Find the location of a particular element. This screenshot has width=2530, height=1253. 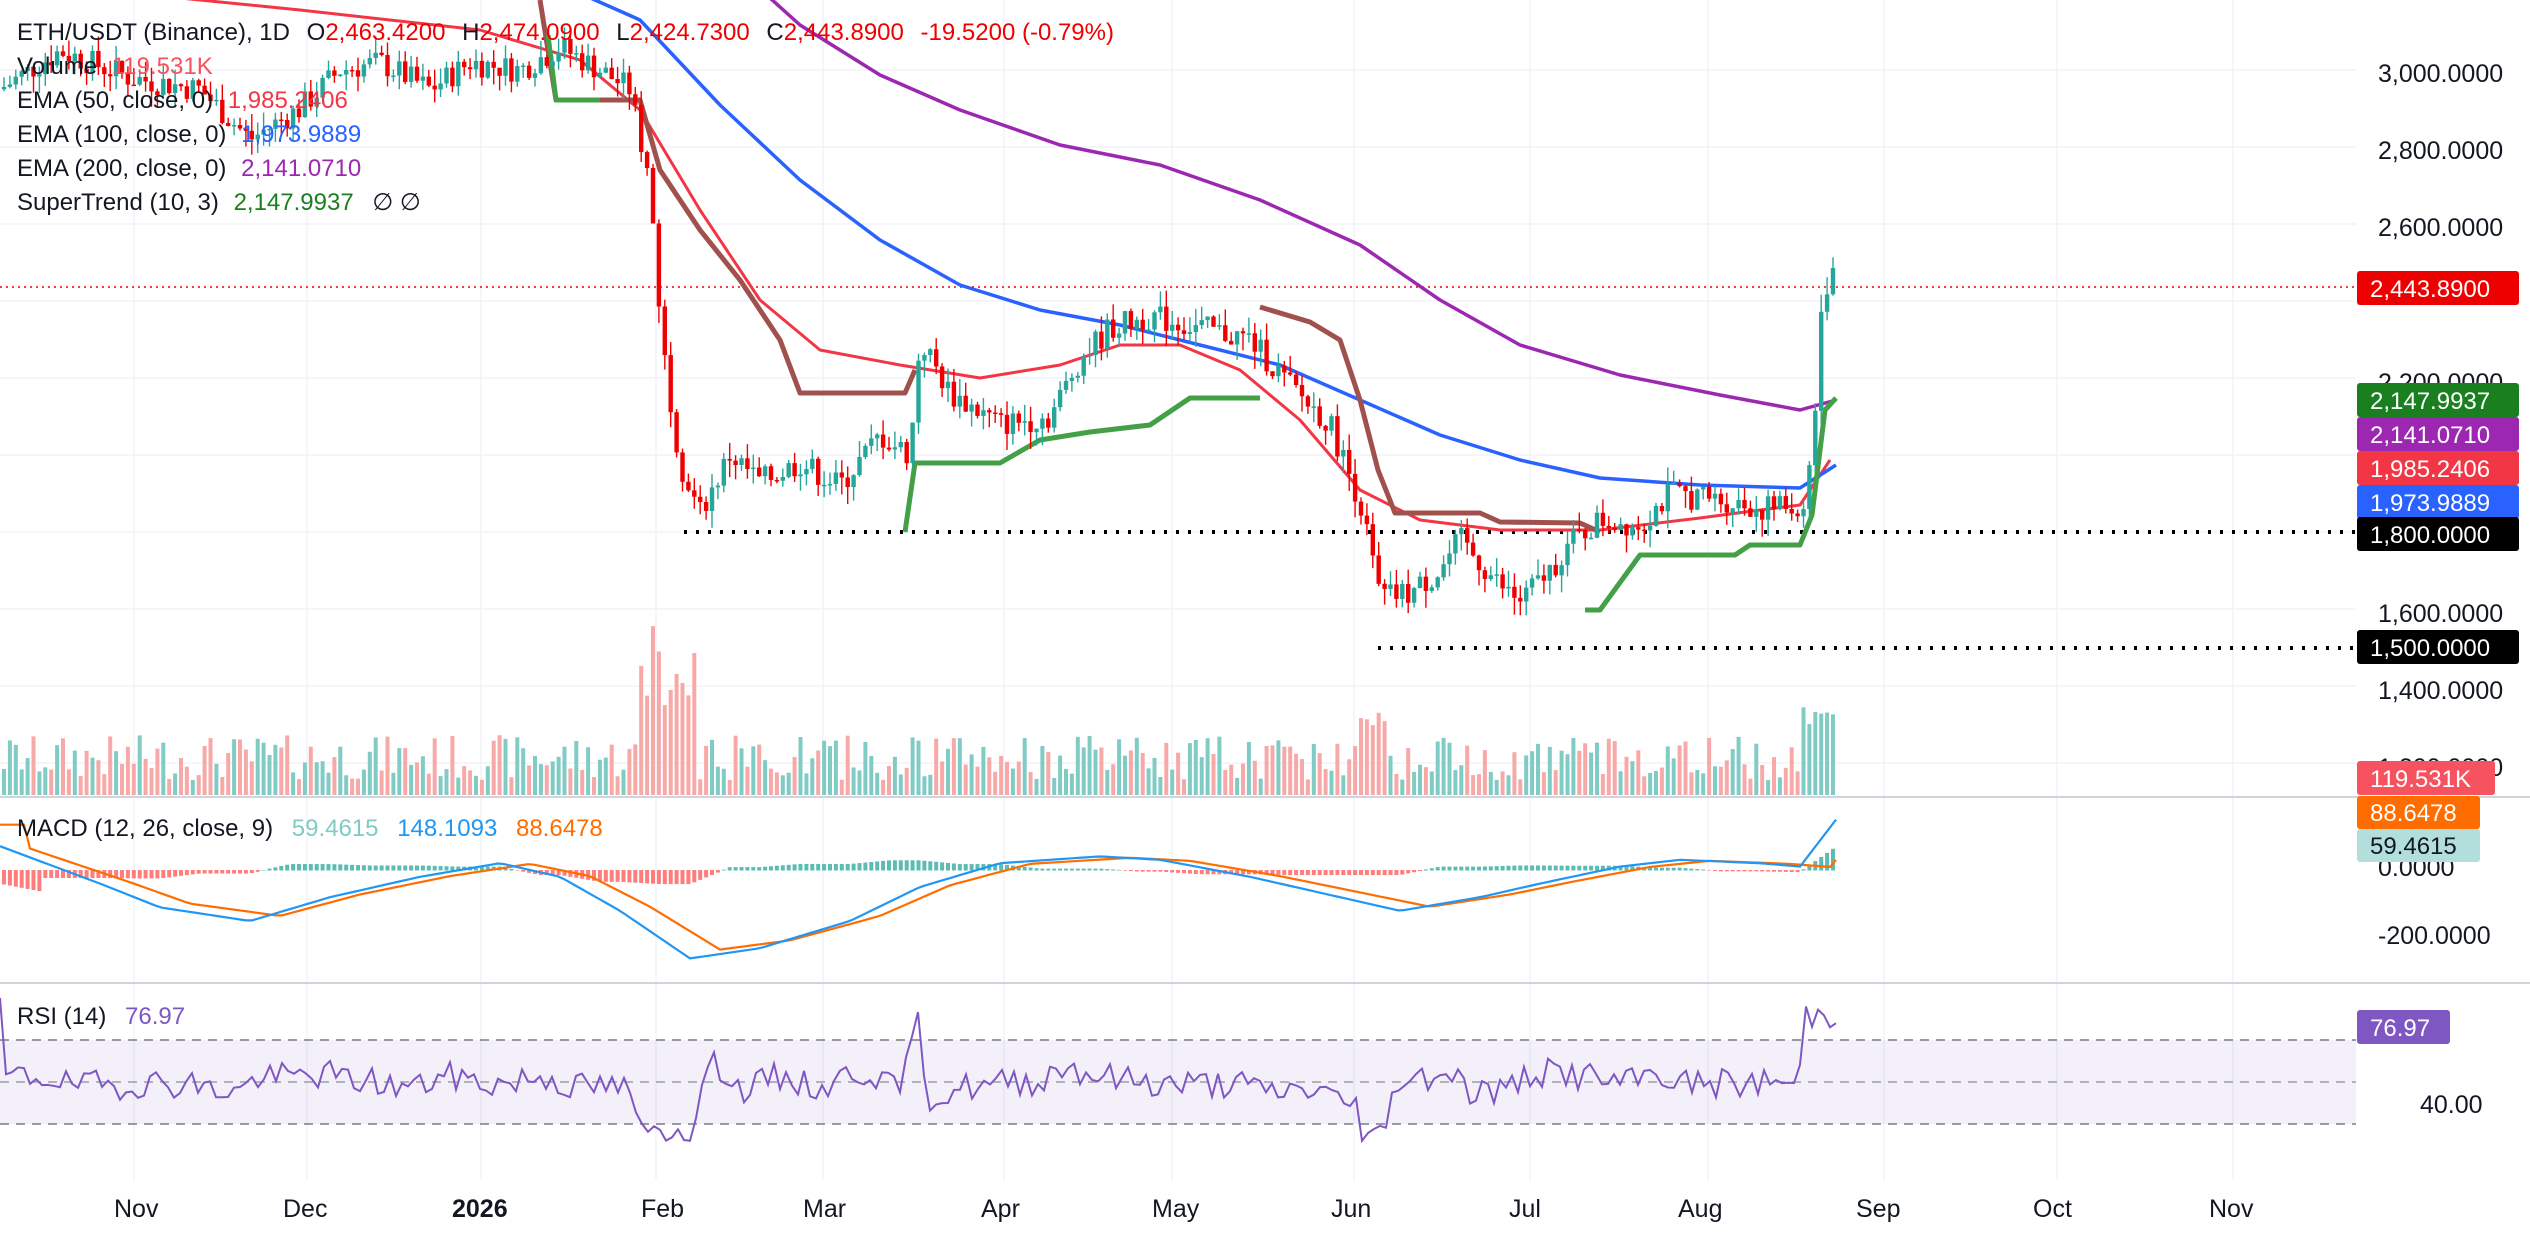

legend-ema100-row: EMA (100, close, 0) 1,973.9889 is located at coordinates (189, 134).